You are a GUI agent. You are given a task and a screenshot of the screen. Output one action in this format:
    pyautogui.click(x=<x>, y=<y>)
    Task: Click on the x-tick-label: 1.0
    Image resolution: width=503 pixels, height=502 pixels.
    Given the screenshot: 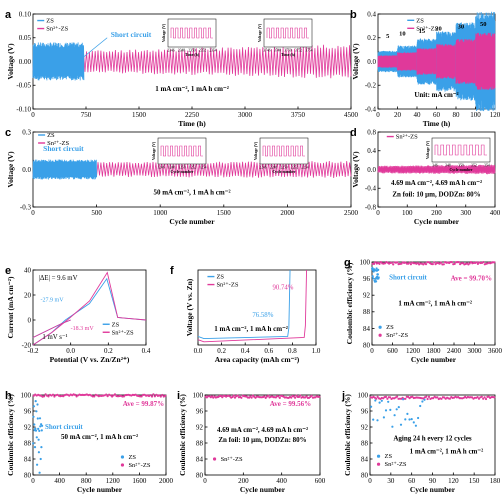 What is the action you would take?
    pyautogui.click(x=316, y=351)
    